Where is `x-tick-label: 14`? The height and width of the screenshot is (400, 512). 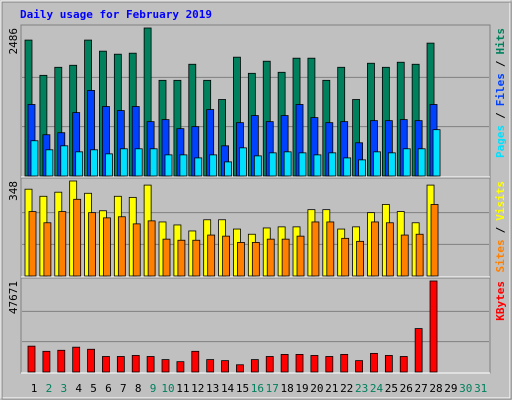 x-tick-label: 14 is located at coordinates (228, 388).